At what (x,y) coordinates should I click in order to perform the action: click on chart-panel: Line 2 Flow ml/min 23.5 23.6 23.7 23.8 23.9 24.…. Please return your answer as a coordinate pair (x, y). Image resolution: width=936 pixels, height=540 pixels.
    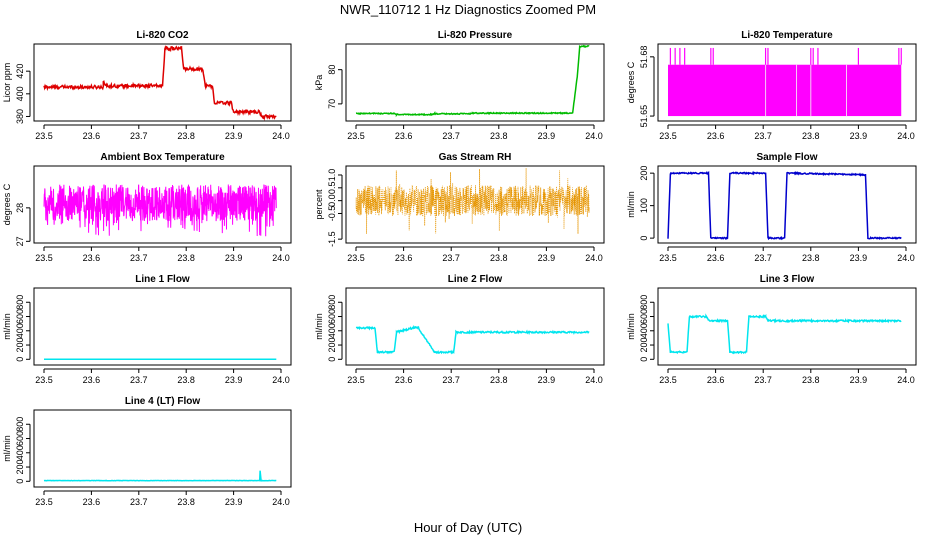
    Looking at the image, I should click on (459, 329).